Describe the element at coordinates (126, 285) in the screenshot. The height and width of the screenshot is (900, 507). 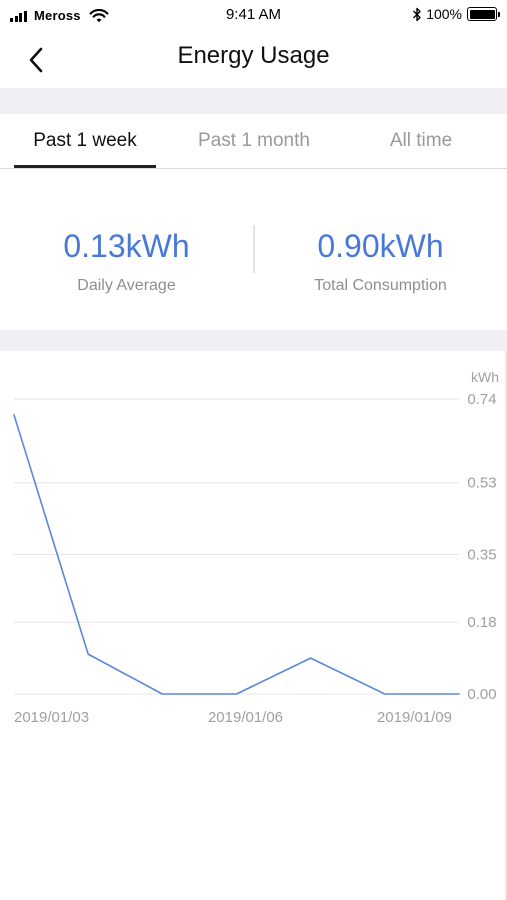
I see `daily-average-label: Daily Average` at that location.